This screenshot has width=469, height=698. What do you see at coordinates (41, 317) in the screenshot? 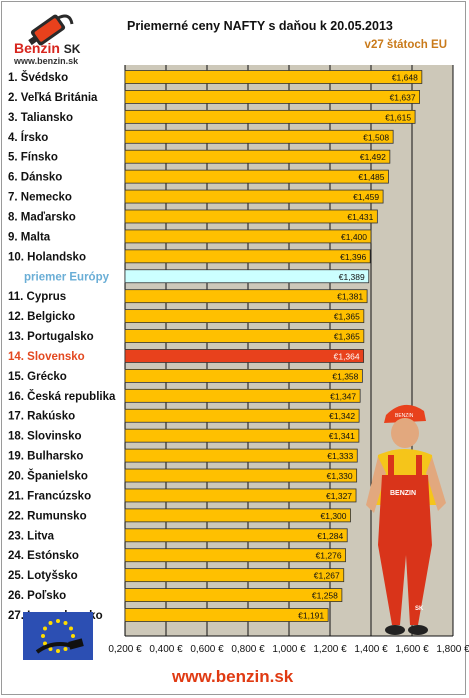
I see `category-label: 12. Belgicko` at bounding box center [41, 317].